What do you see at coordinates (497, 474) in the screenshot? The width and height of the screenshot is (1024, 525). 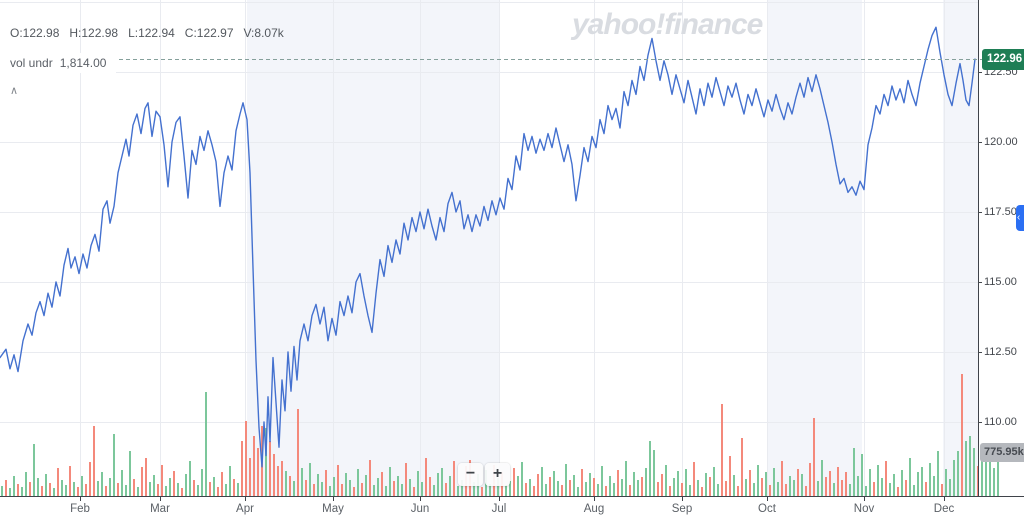 I see `zoom-in-button: +` at bounding box center [497, 474].